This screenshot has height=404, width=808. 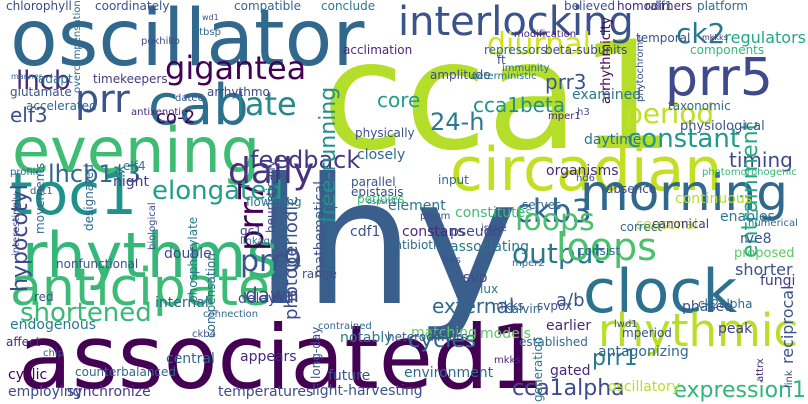 What do you see at coordinates (583, 112) in the screenshot?
I see `word-h3: h3` at bounding box center [583, 112].